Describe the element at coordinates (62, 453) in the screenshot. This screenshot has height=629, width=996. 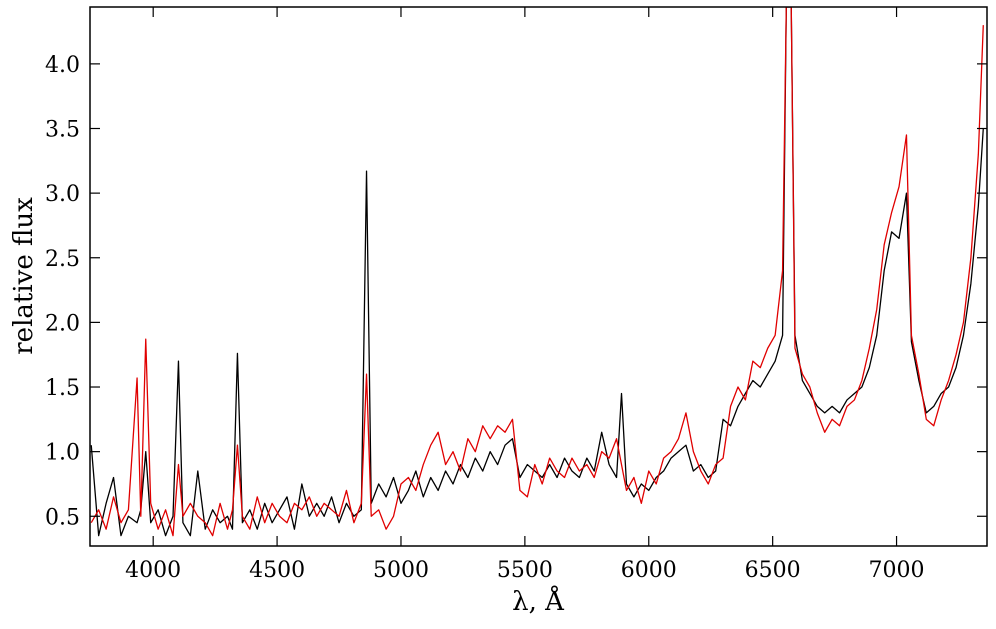
I see `y-tick-label: 1.0` at that location.